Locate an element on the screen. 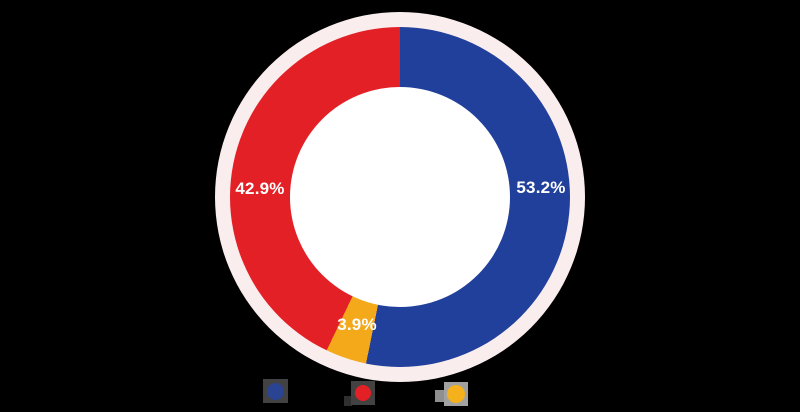 The height and width of the screenshot is (412, 800). slice-label-blue: 53.2% is located at coordinates (541, 187).